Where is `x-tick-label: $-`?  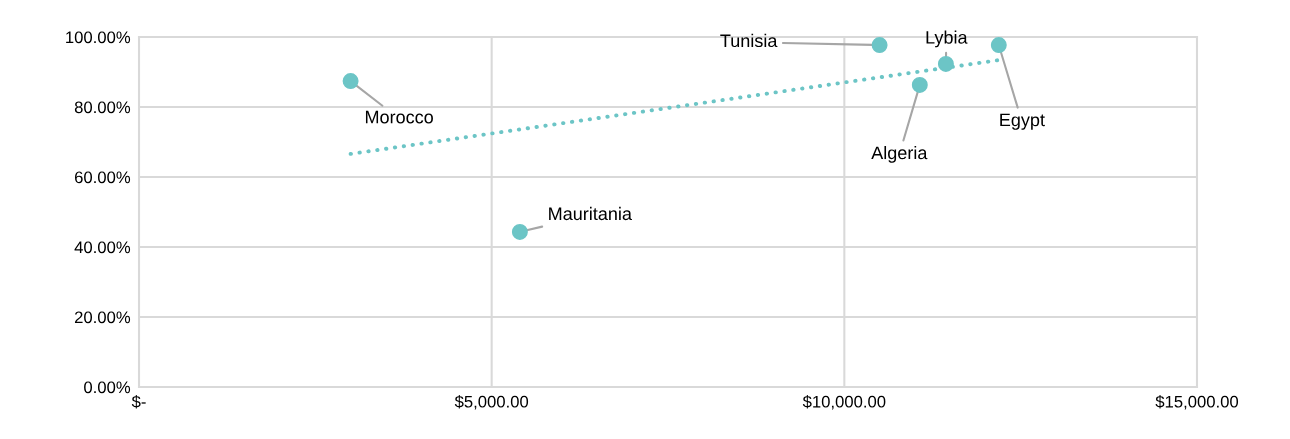
x-tick-label: $- is located at coordinates (138, 402).